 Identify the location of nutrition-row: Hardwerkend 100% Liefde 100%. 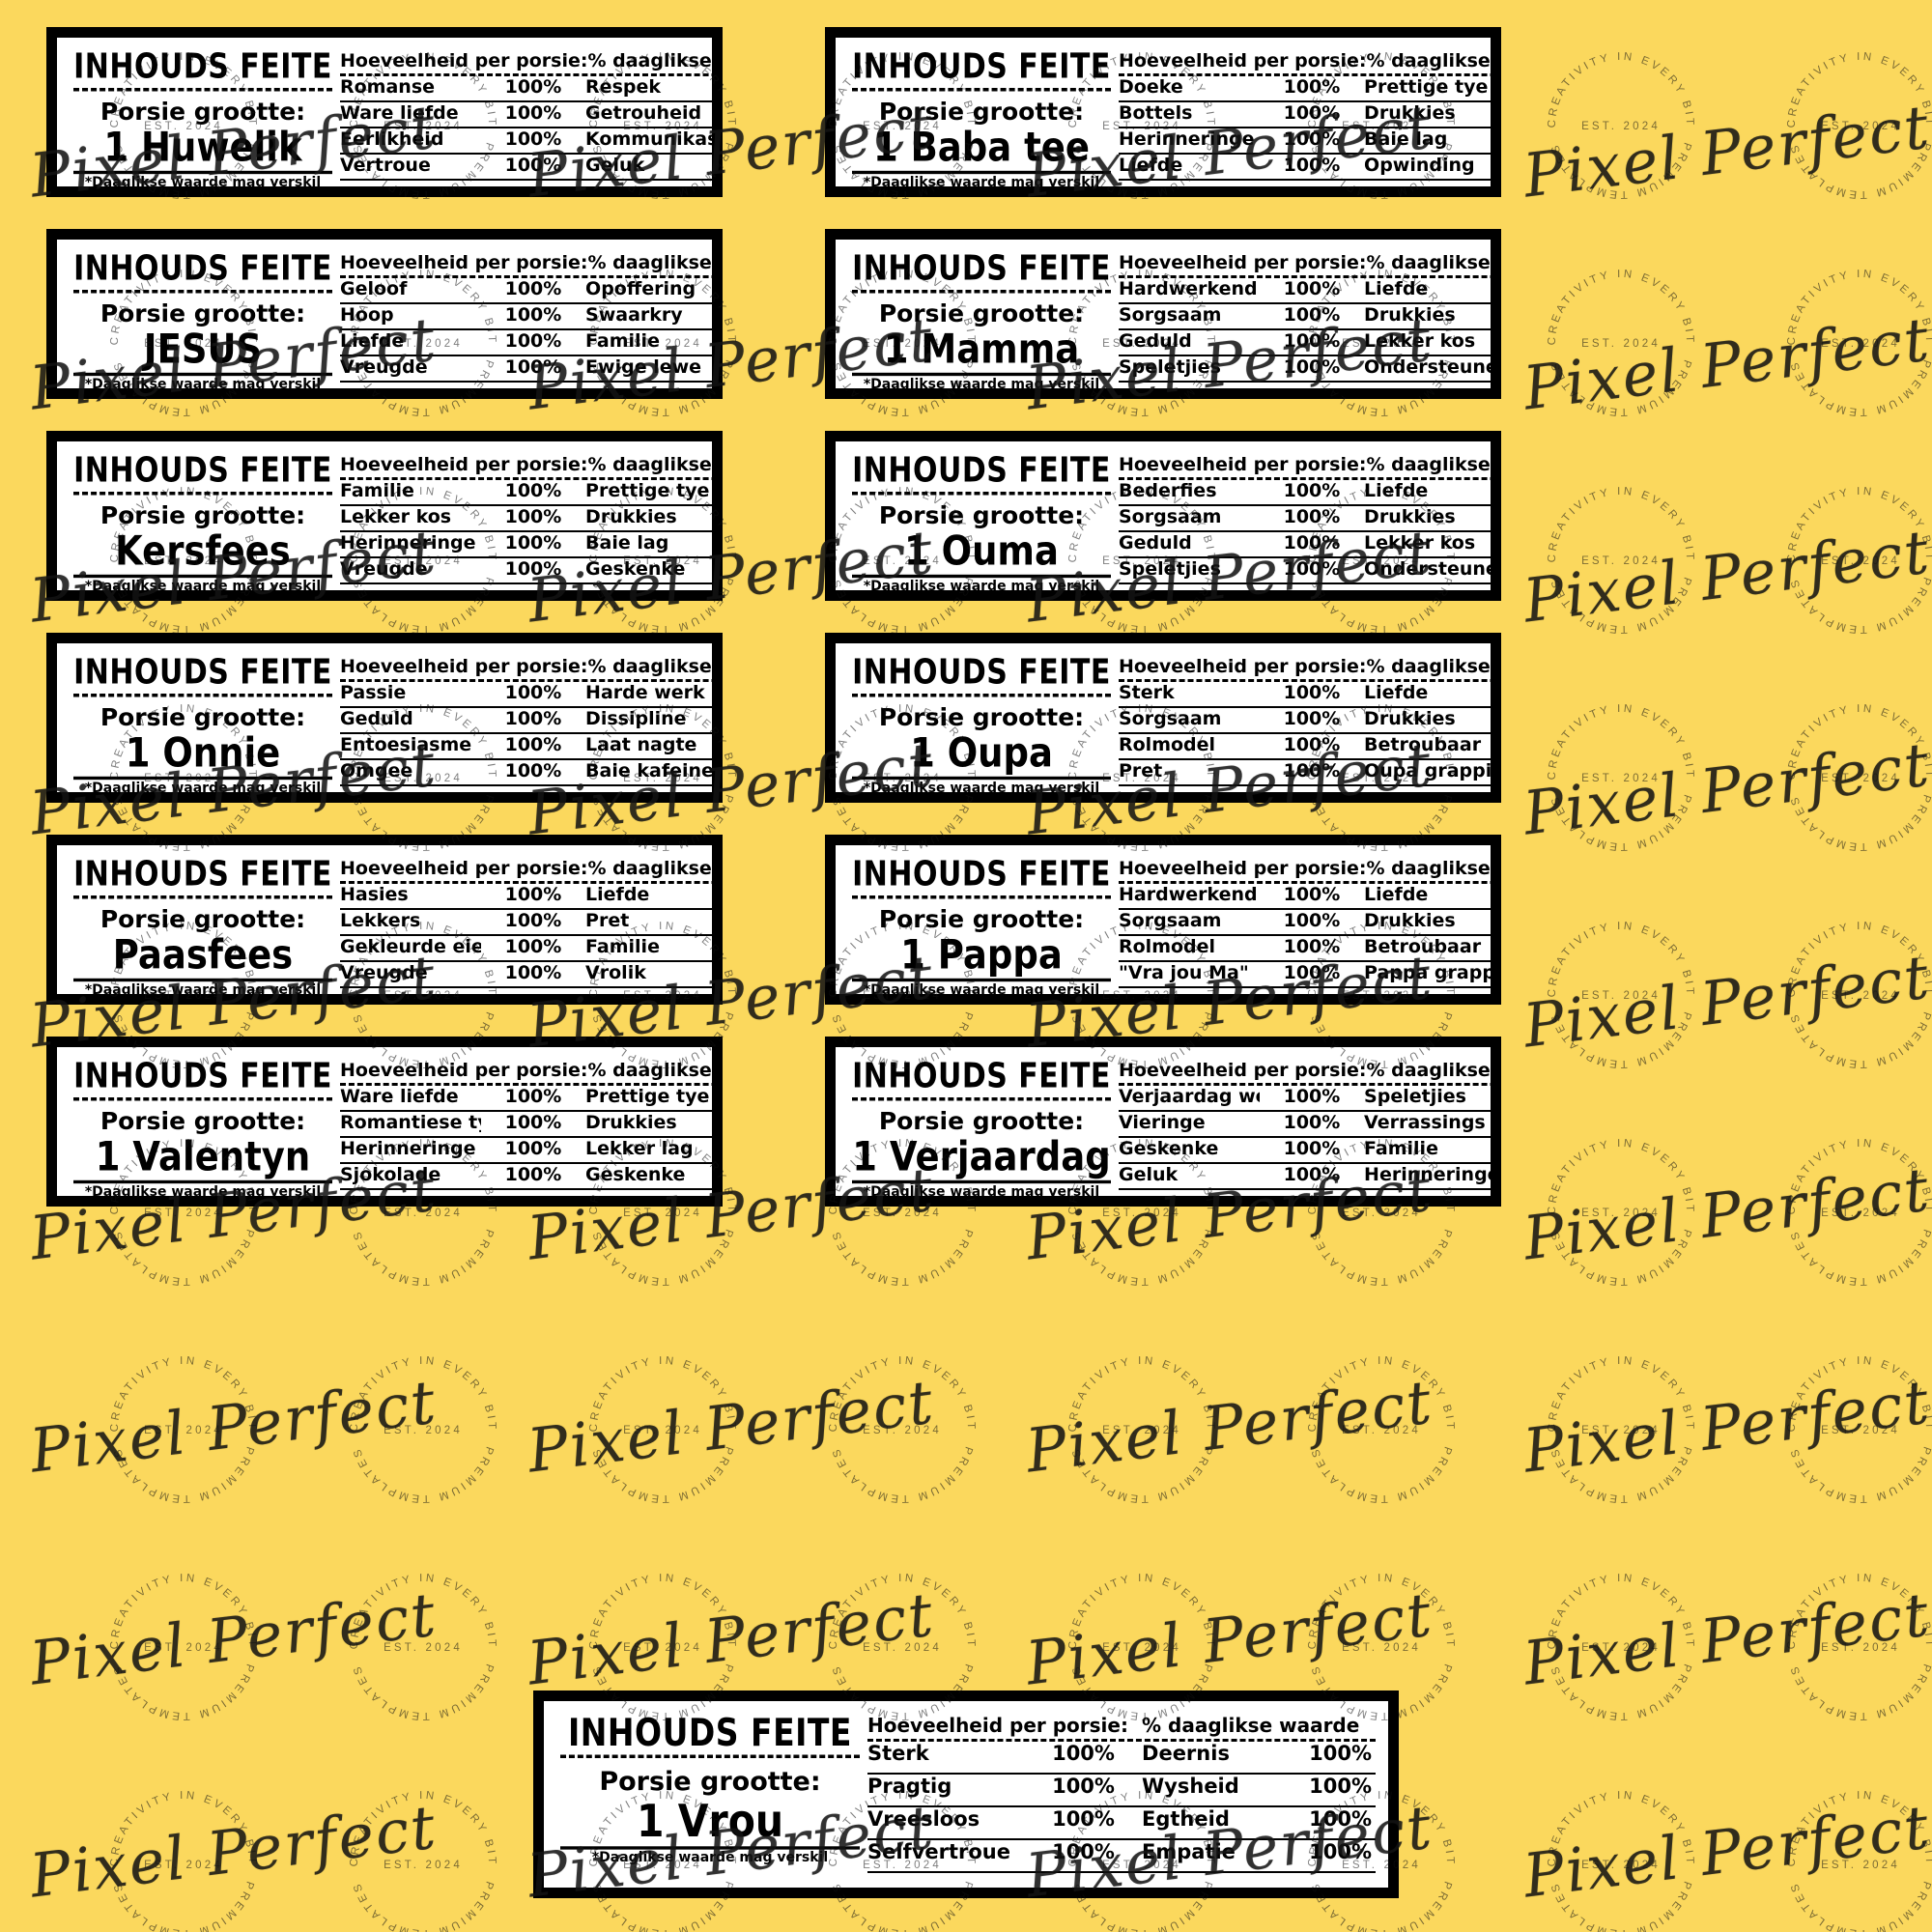
(1305, 291).